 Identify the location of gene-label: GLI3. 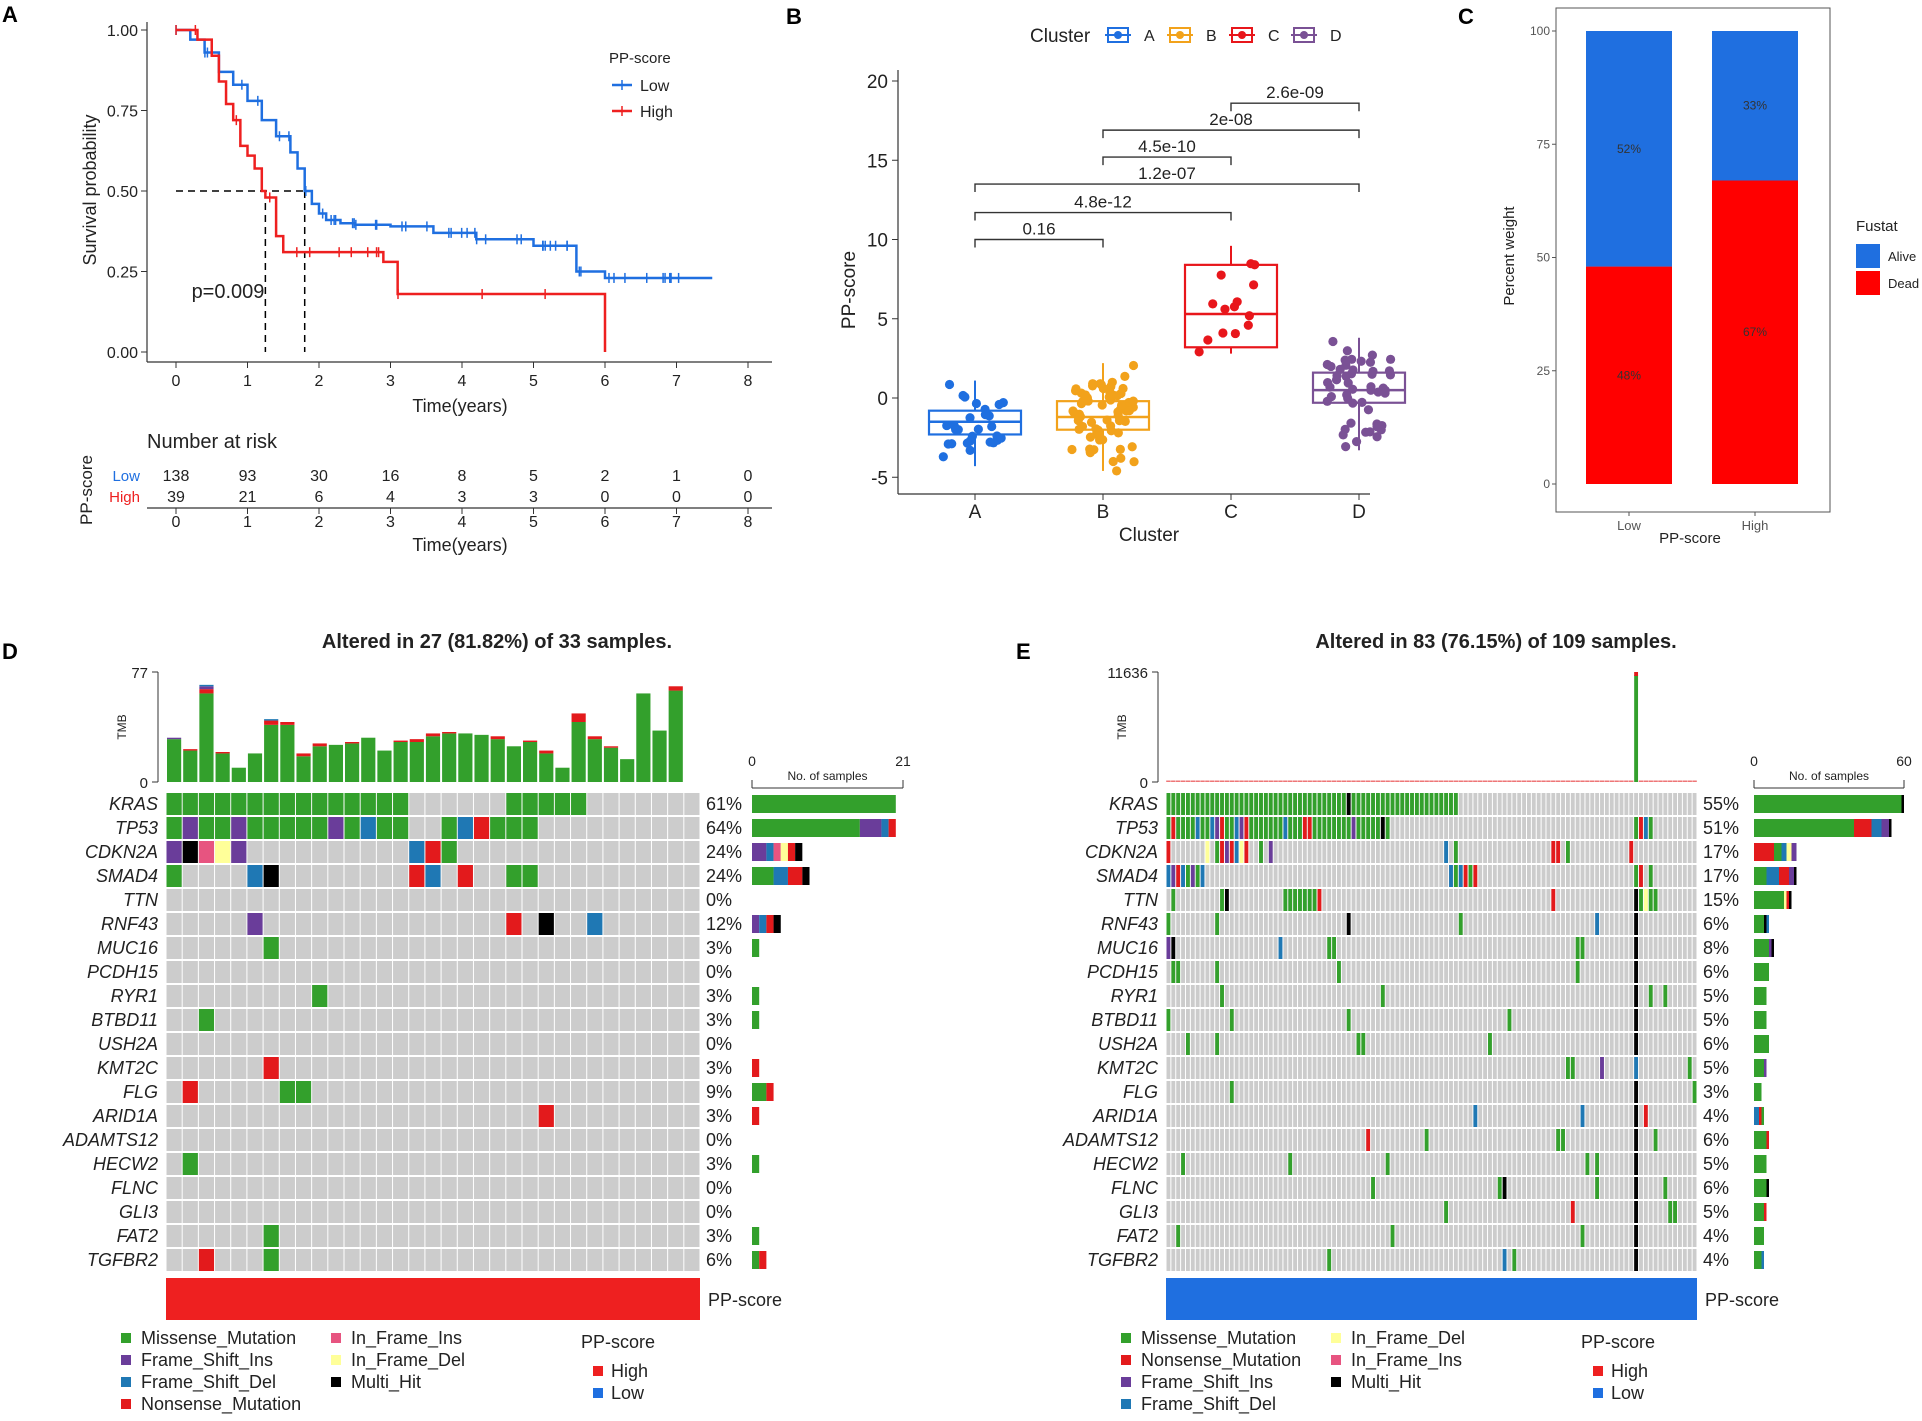
(138, 1212).